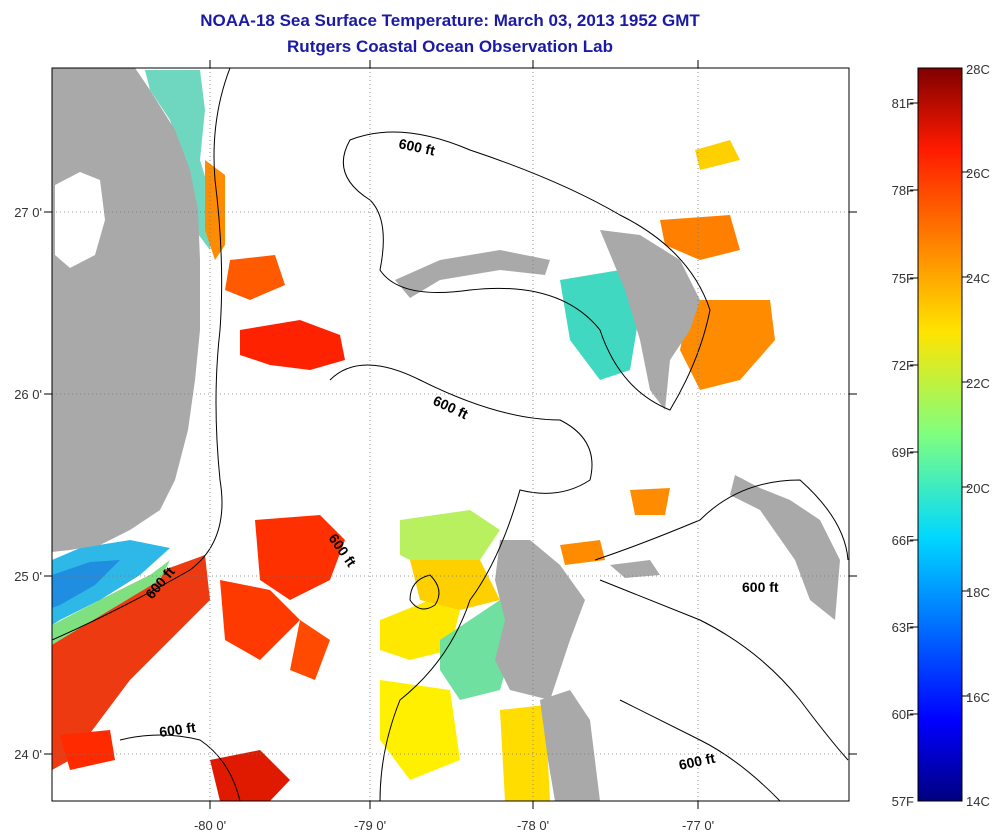  Describe the element at coordinates (28, 212) in the screenshot. I see `lat-tick-label: 27 0'` at that location.